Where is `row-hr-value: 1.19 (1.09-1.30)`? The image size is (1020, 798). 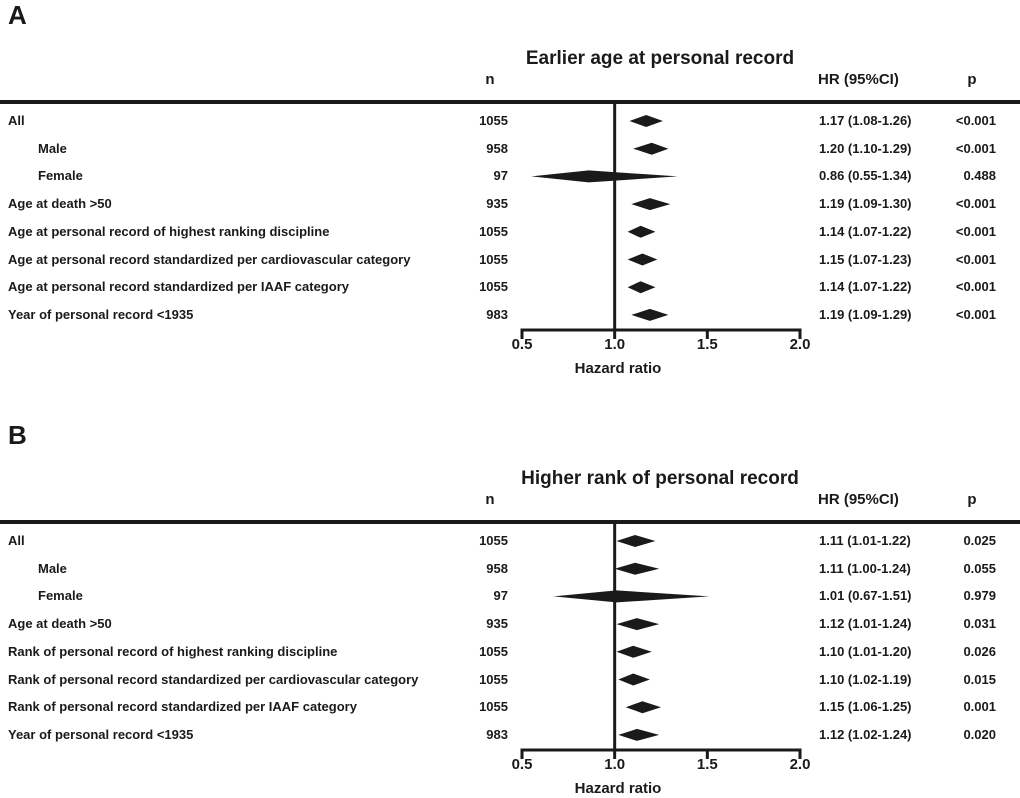 row-hr-value: 1.19 (1.09-1.30) is located at coordinates (865, 204).